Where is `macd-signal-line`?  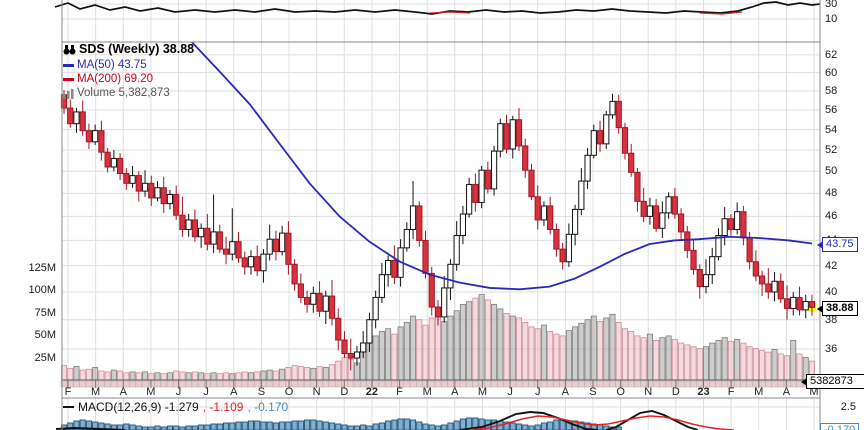
macd-signal-line is located at coordinates (601, 422).